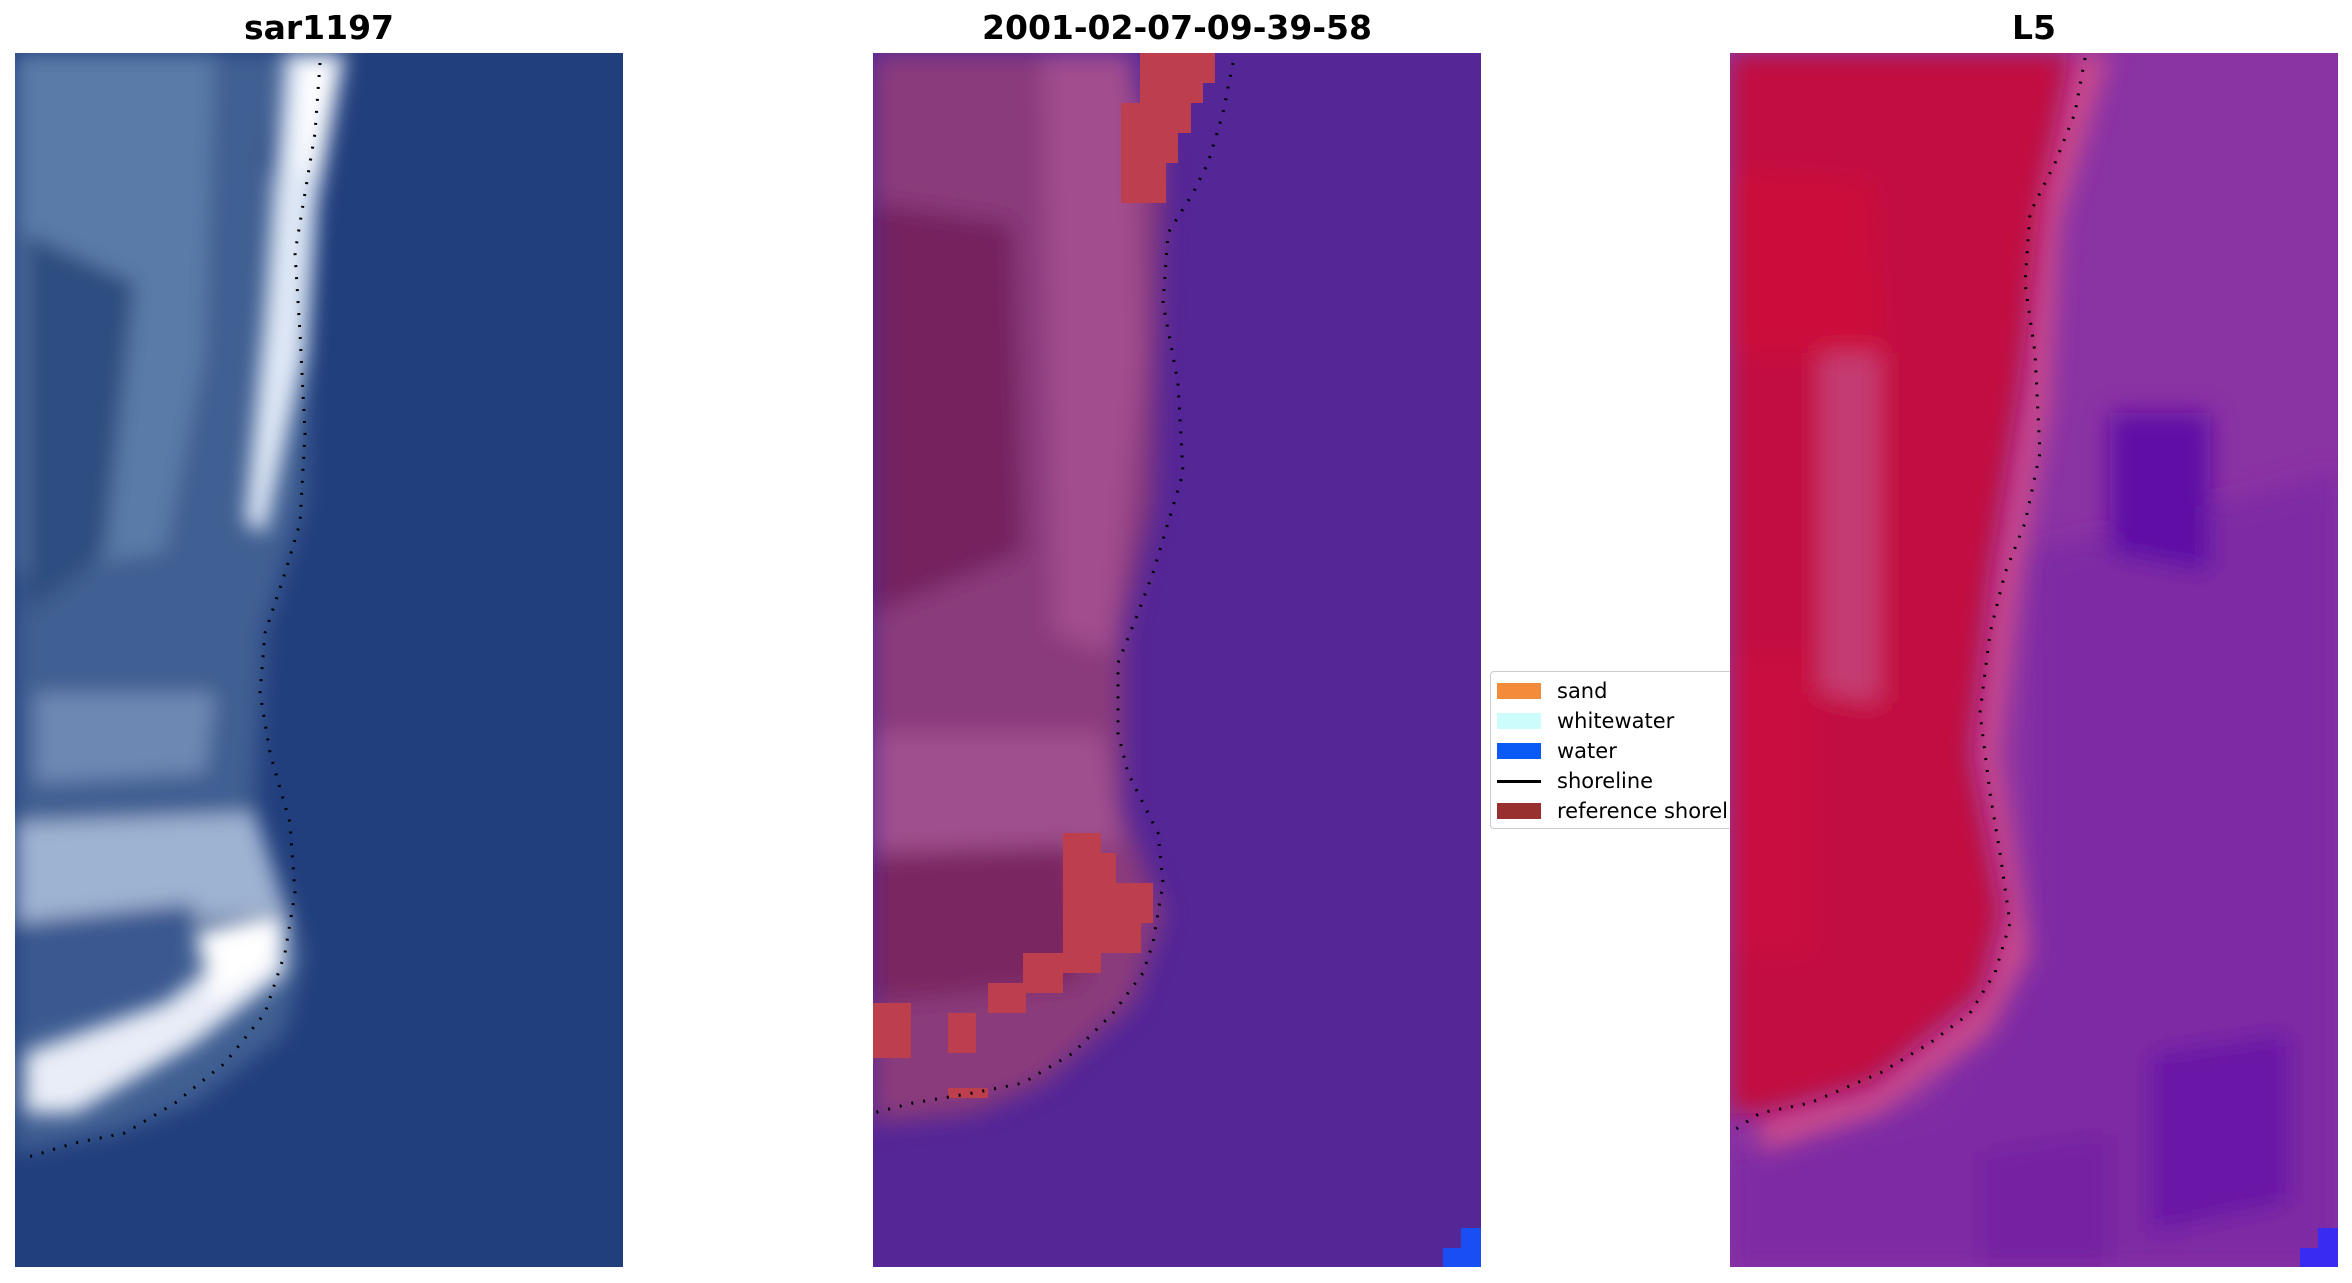  Describe the element at coordinates (1519, 781) in the screenshot. I see `shoreline-line-swatch` at that location.